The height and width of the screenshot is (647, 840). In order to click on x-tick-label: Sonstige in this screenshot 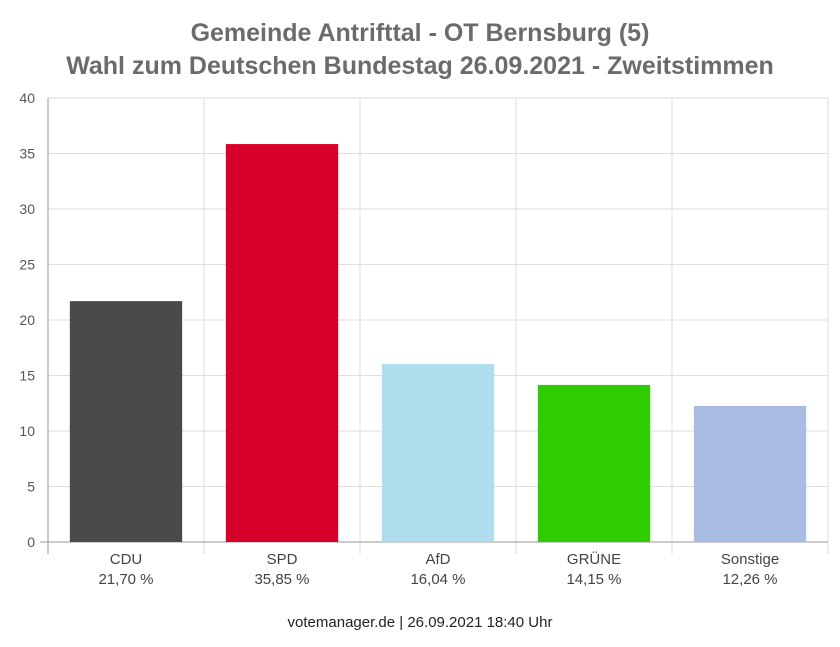, I will do `click(750, 559)`.